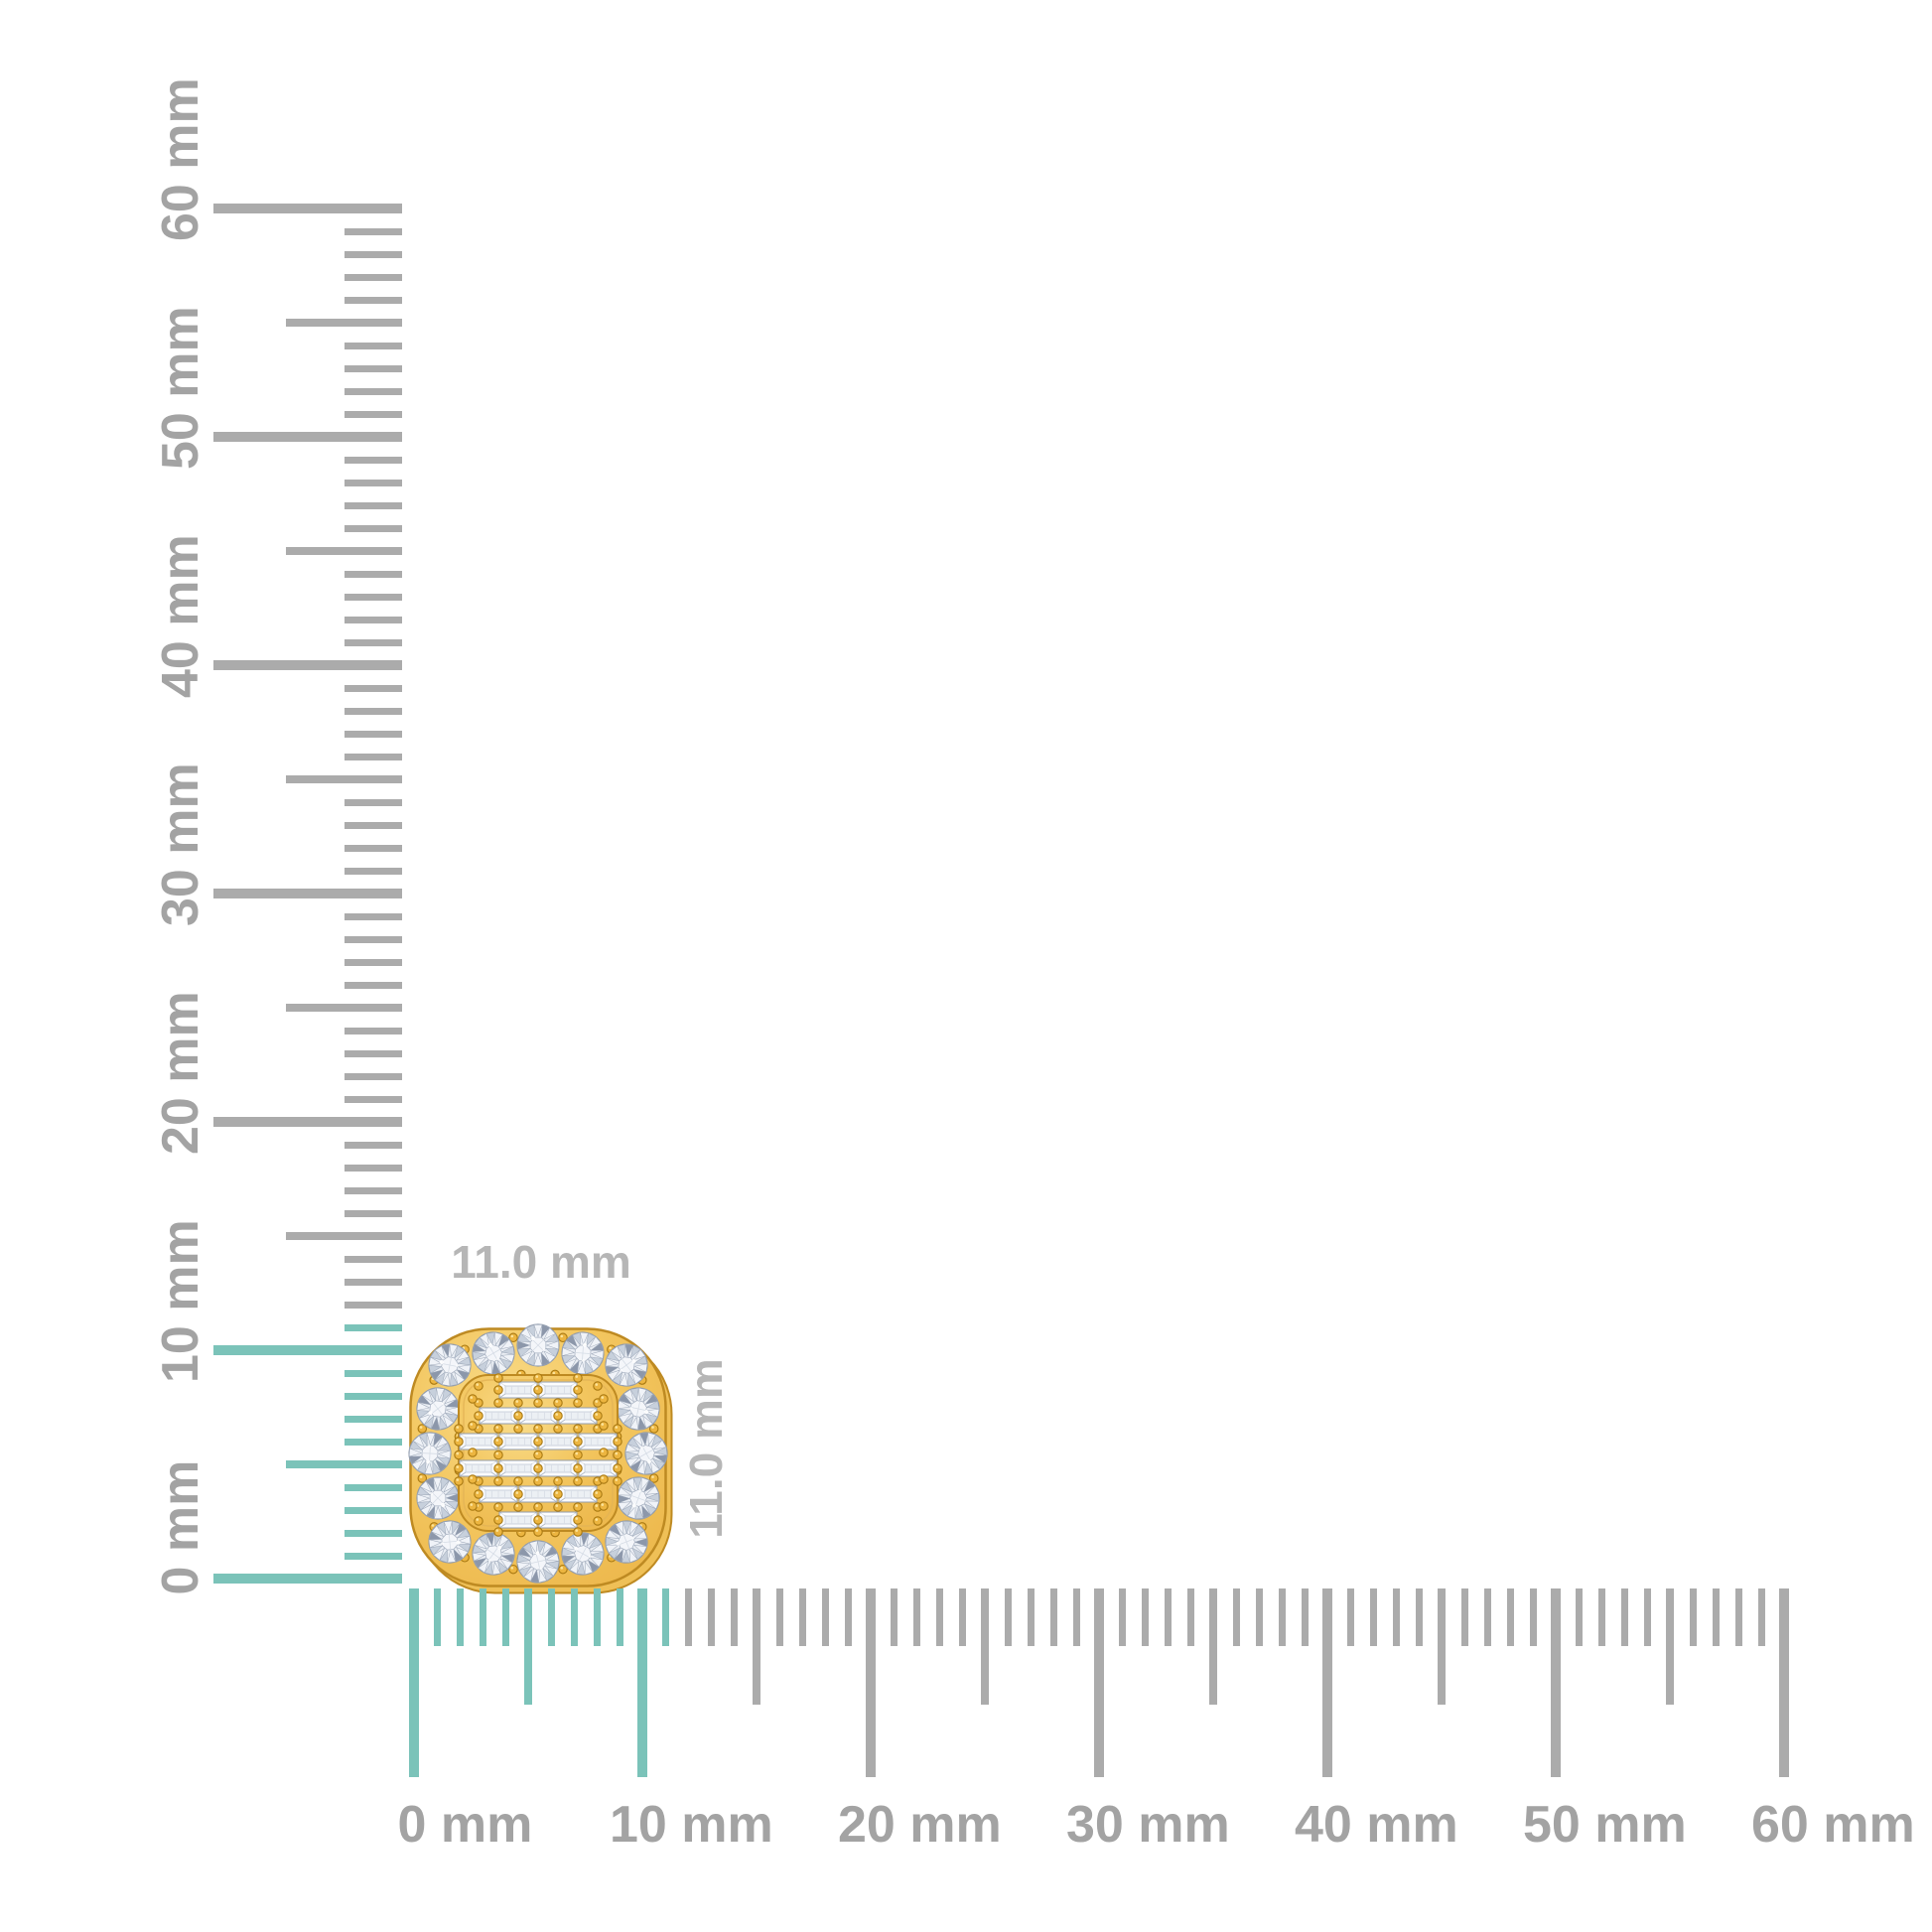 Image resolution: width=1932 pixels, height=1932 pixels. I want to click on v-ruler-label: 40 mm, so click(180, 616).